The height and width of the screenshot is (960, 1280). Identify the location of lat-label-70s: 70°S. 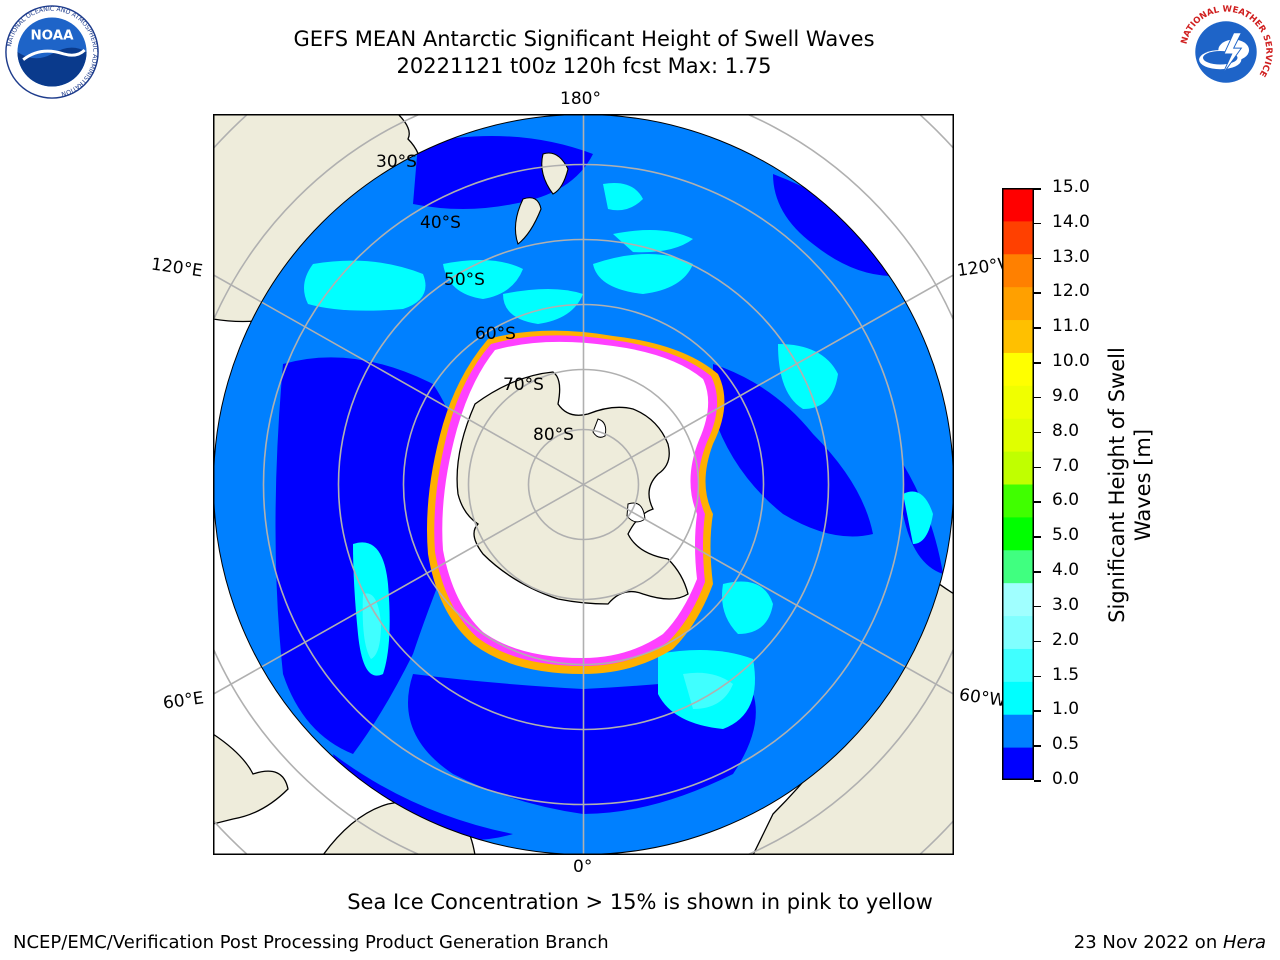
(523, 385).